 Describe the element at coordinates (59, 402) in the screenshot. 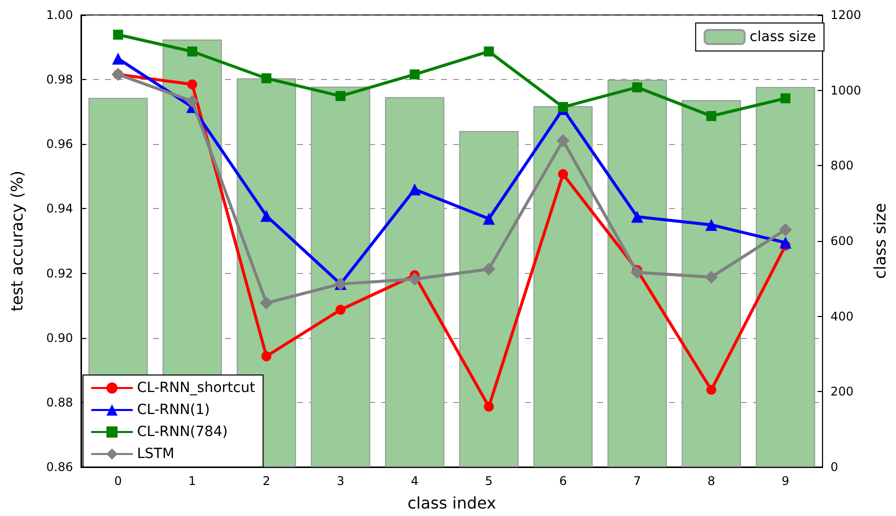

I see `y-tick-label: 0.88` at that location.